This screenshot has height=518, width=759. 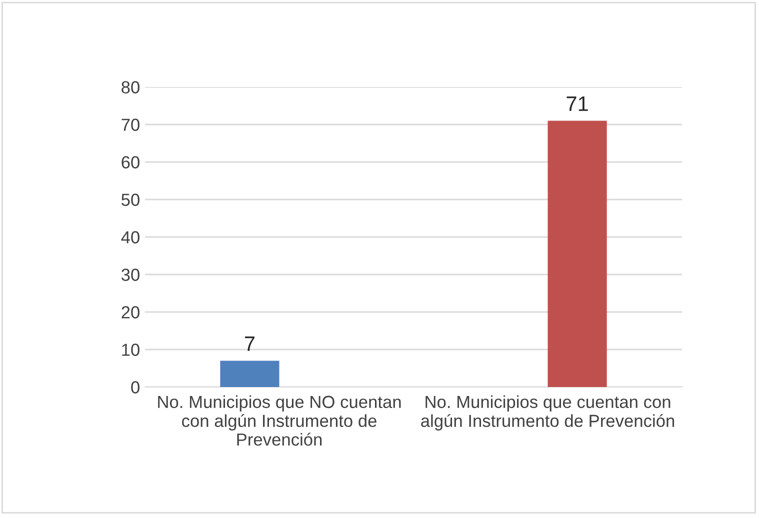 What do you see at coordinates (130, 274) in the screenshot?
I see `y-tick-label: 30` at bounding box center [130, 274].